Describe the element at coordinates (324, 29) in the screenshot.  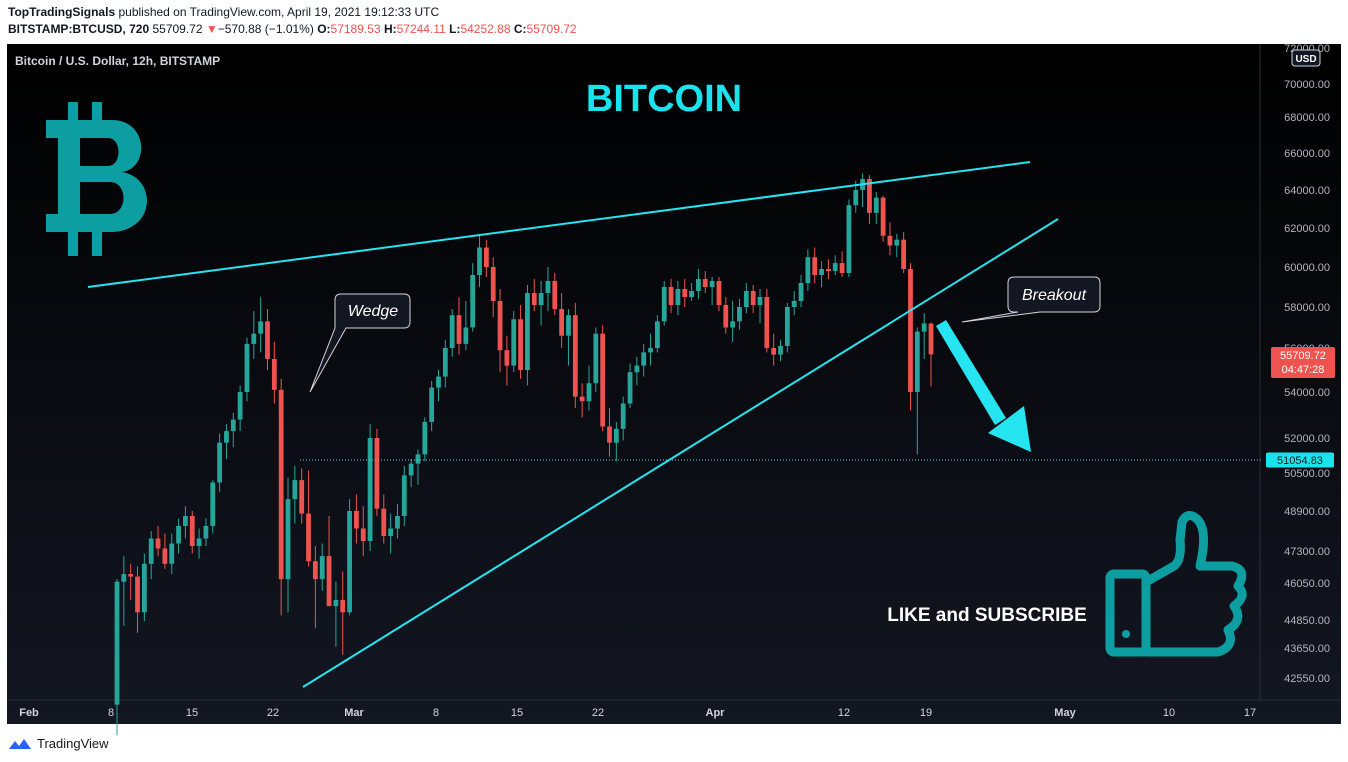
I see `open-label: O:` at that location.